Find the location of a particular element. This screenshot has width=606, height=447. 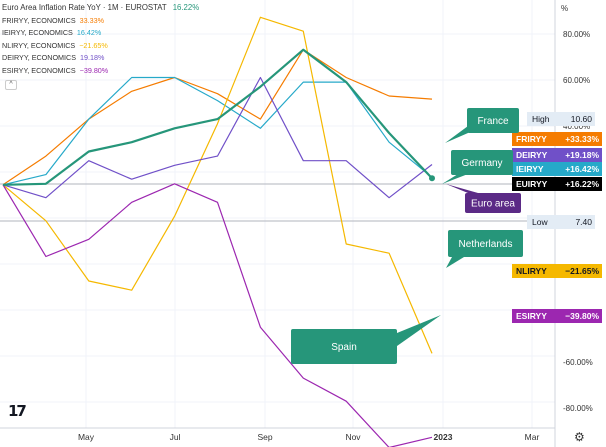

price-label-name: FRIRYY is located at coordinates (531, 139).